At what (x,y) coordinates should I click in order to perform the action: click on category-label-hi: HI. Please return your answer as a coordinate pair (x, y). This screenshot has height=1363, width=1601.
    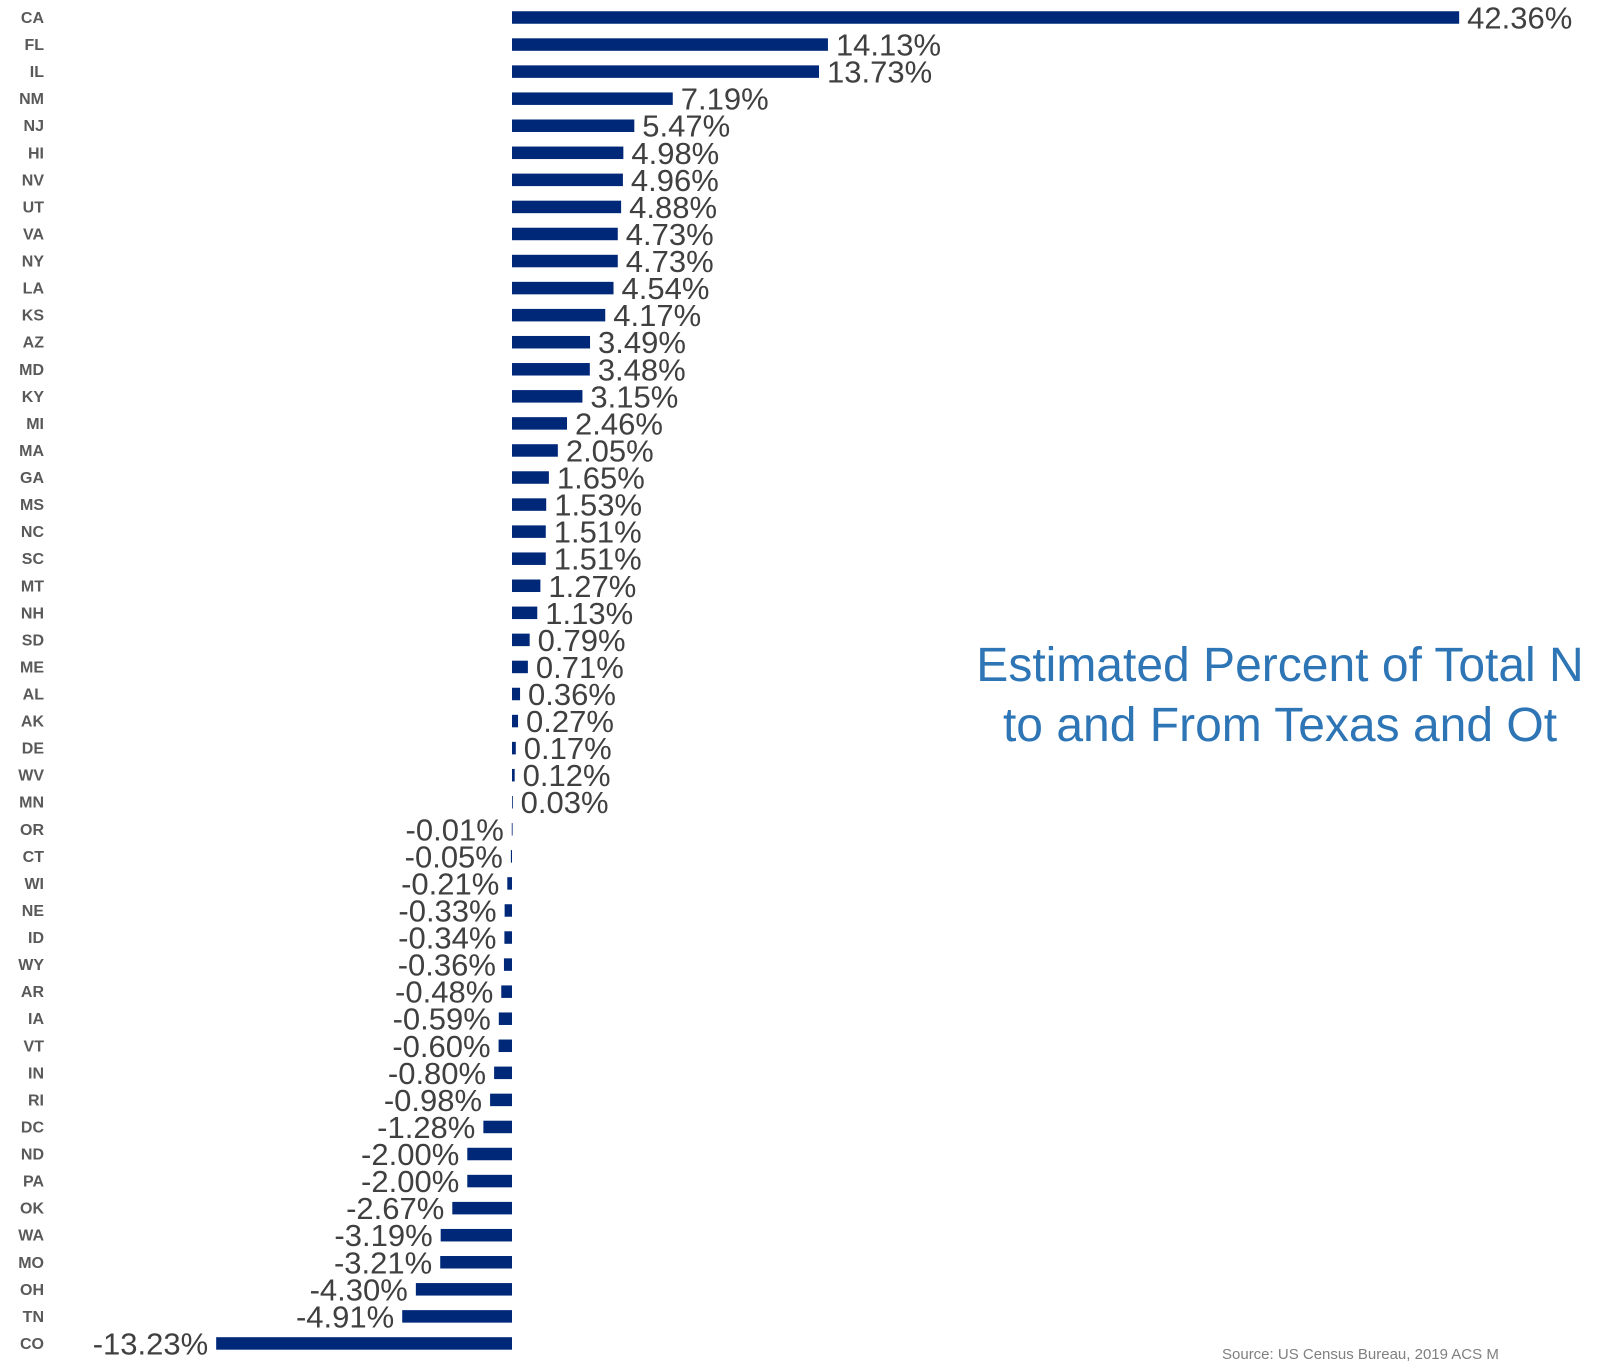
    Looking at the image, I should click on (36, 153).